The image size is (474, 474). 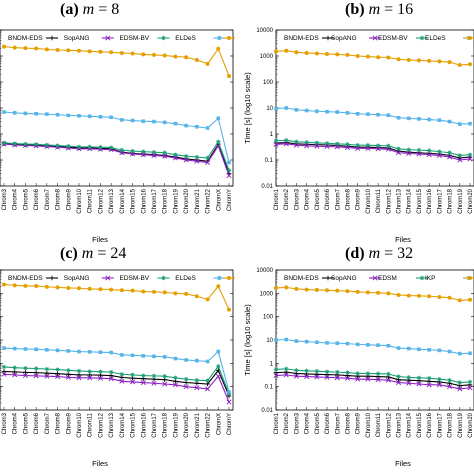 I want to click on x-tick-label: Chrom8, so click(x=348, y=199).